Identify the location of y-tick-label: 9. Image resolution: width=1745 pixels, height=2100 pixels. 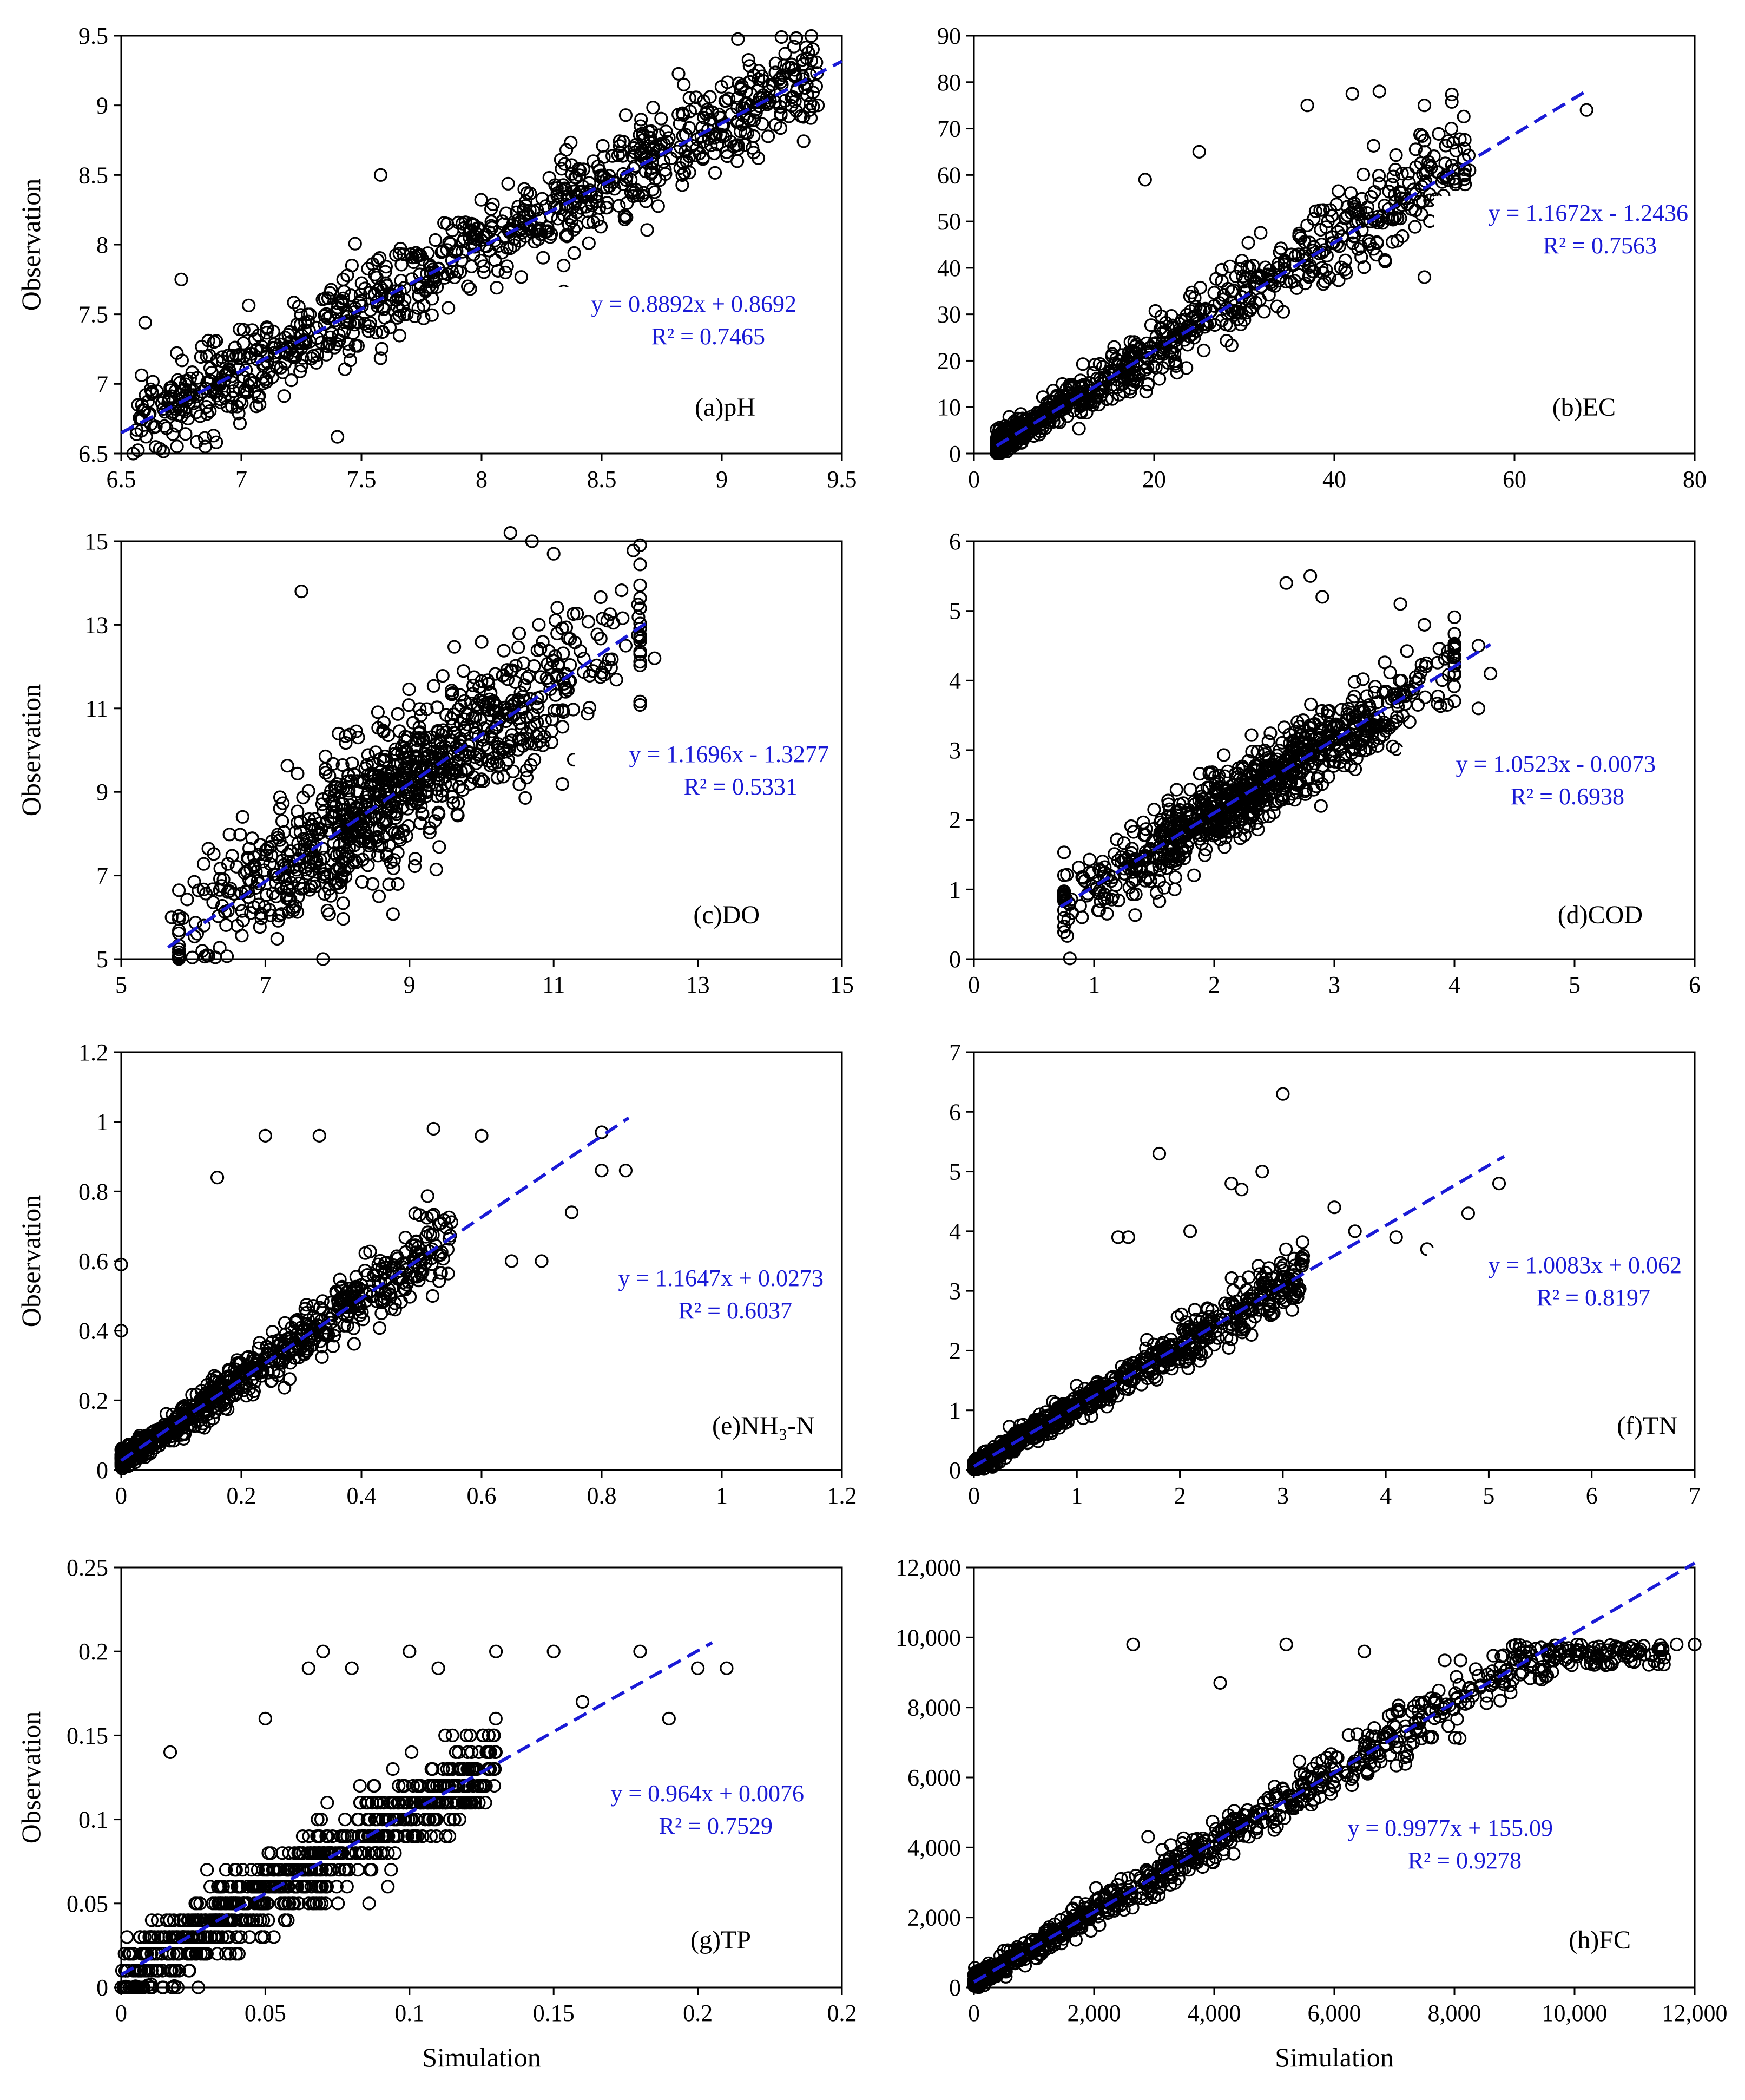
(102, 792).